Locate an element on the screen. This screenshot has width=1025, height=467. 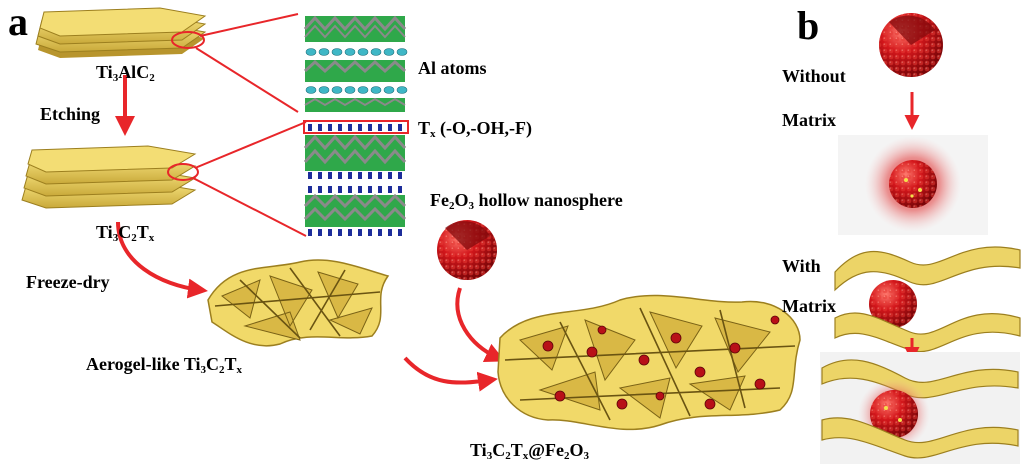
ti3alc2-stack is located at coordinates (121, 32).